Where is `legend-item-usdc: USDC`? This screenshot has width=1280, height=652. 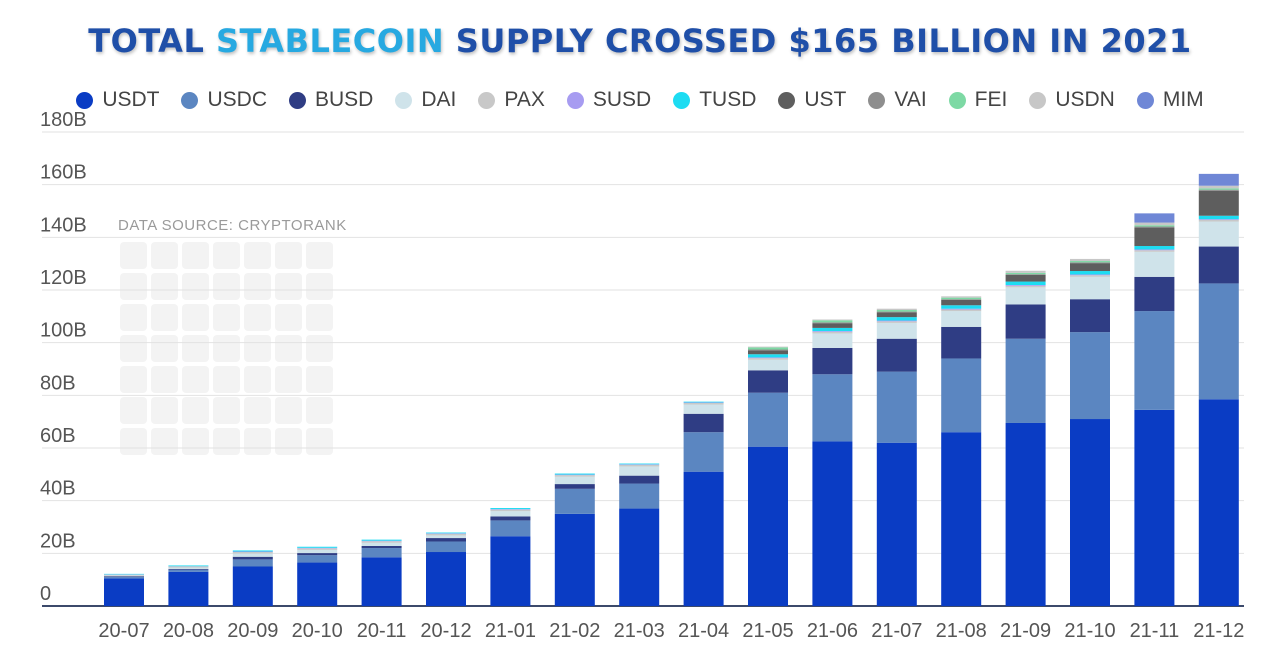 legend-item-usdc: USDC is located at coordinates (224, 100).